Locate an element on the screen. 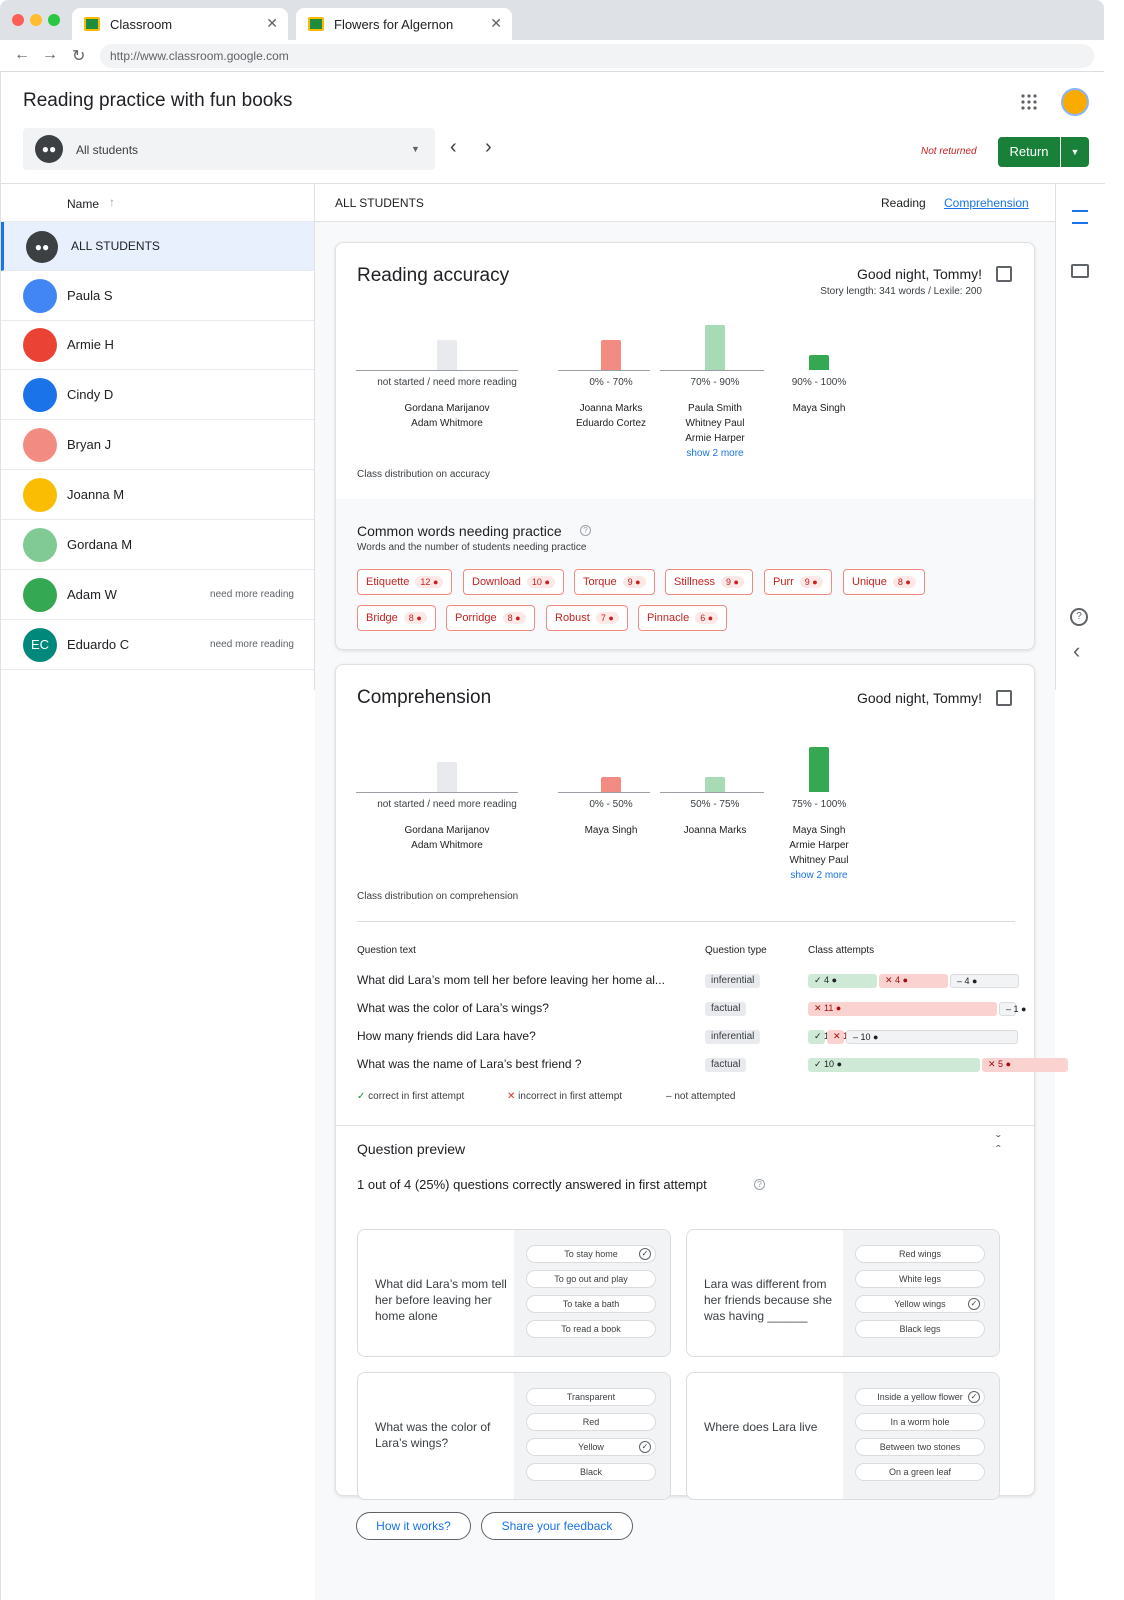 This screenshot has height=1600, width=1124. question-text: How many friends did Lara have? is located at coordinates (446, 1036).